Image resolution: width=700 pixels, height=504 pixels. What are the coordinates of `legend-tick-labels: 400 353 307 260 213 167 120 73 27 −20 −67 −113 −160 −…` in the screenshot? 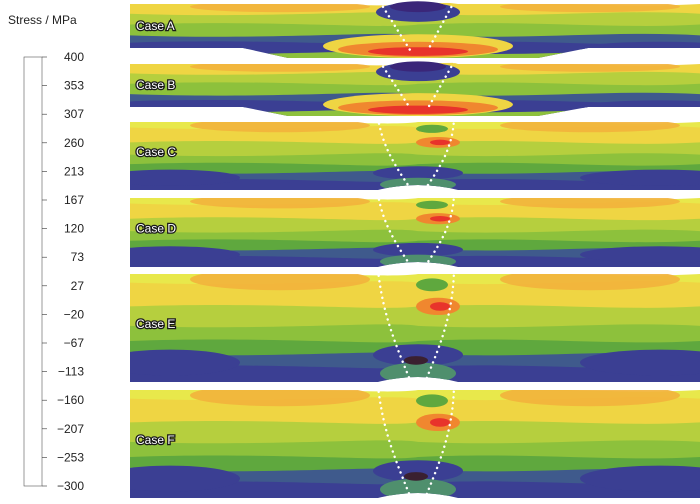 It's located at (63, 271).